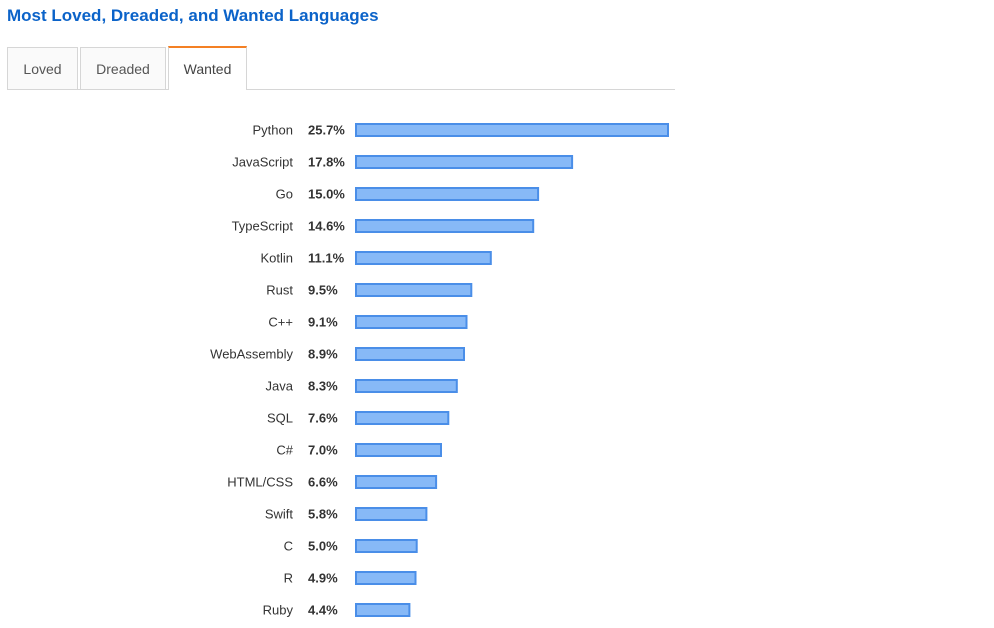 The image size is (994, 628). Describe the element at coordinates (284, 450) in the screenshot. I see `category-label: C#` at that location.